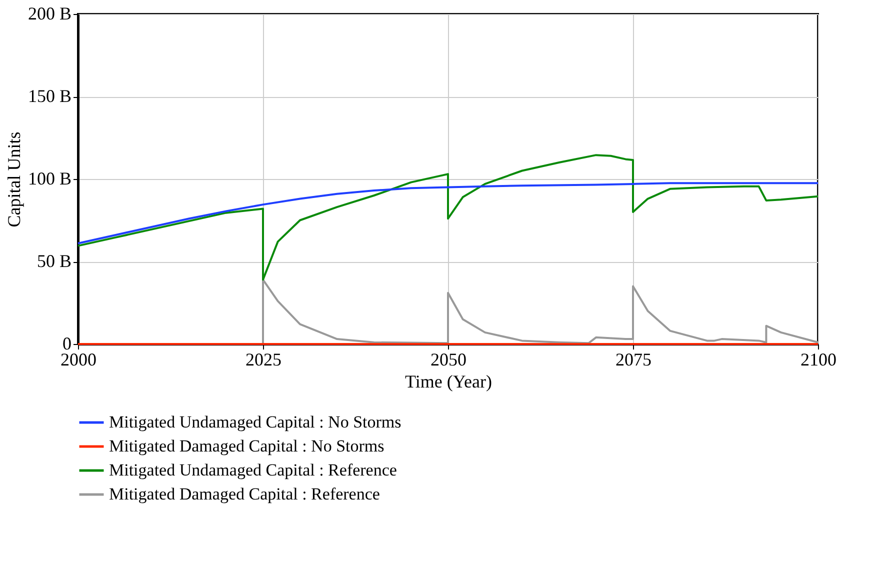 This screenshot has width=892, height=562. What do you see at coordinates (244, 494) in the screenshot?
I see `legend-label: Mitigated Damaged Capital : Reference` at bounding box center [244, 494].